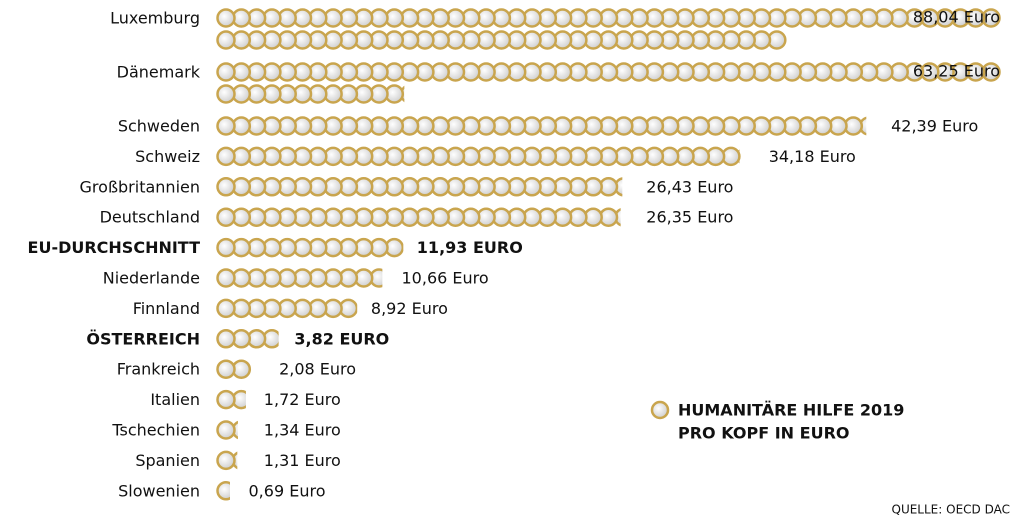  What do you see at coordinates (956, 17) in the screenshot?
I see `value-label: 88,04 Euro` at bounding box center [956, 17].